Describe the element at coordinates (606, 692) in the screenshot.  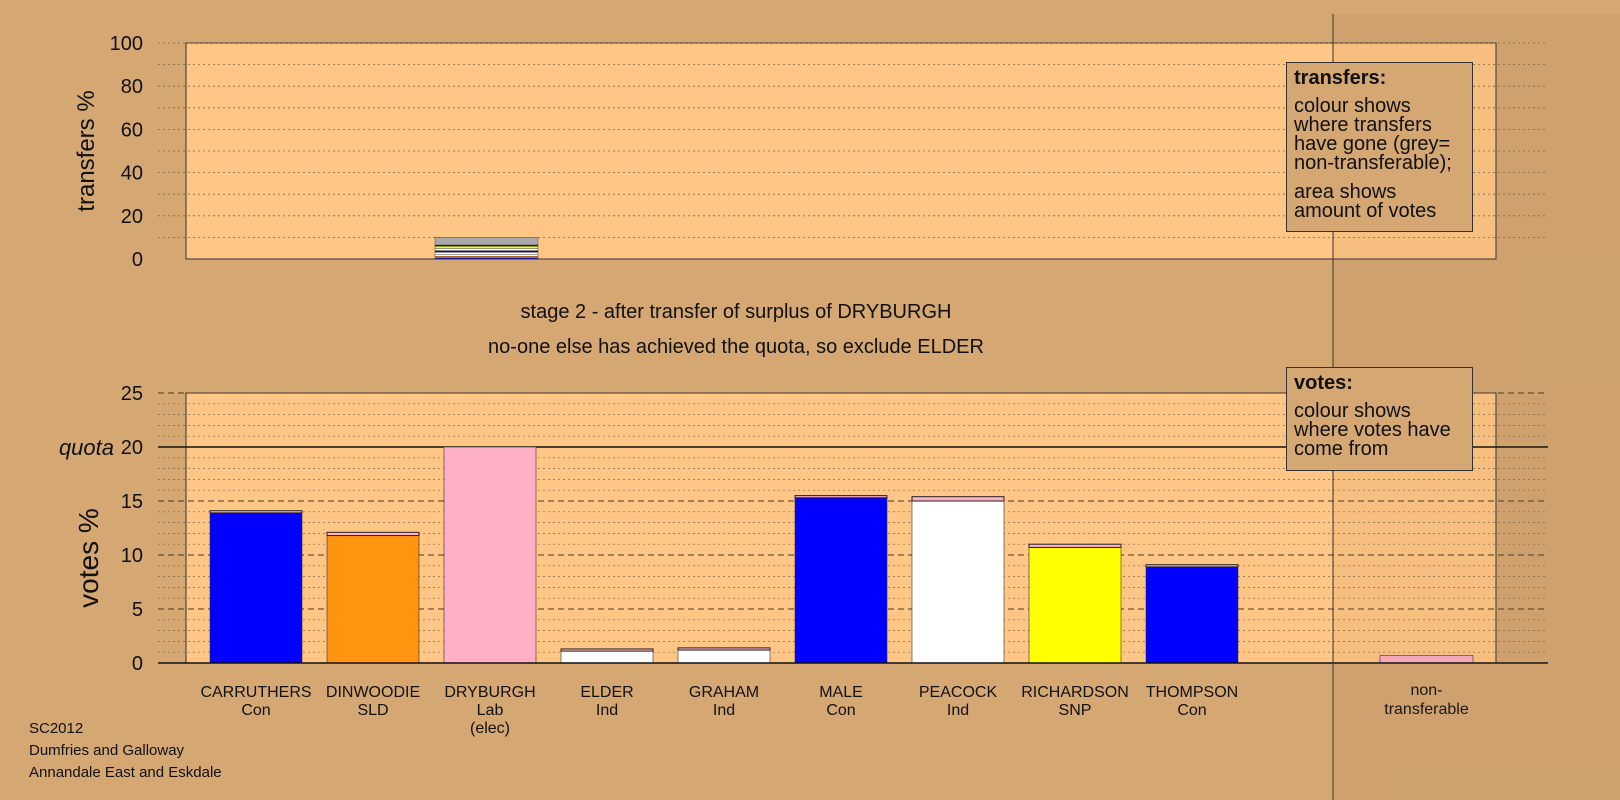
I see `candidate-name-elder: ELDER` at that location.